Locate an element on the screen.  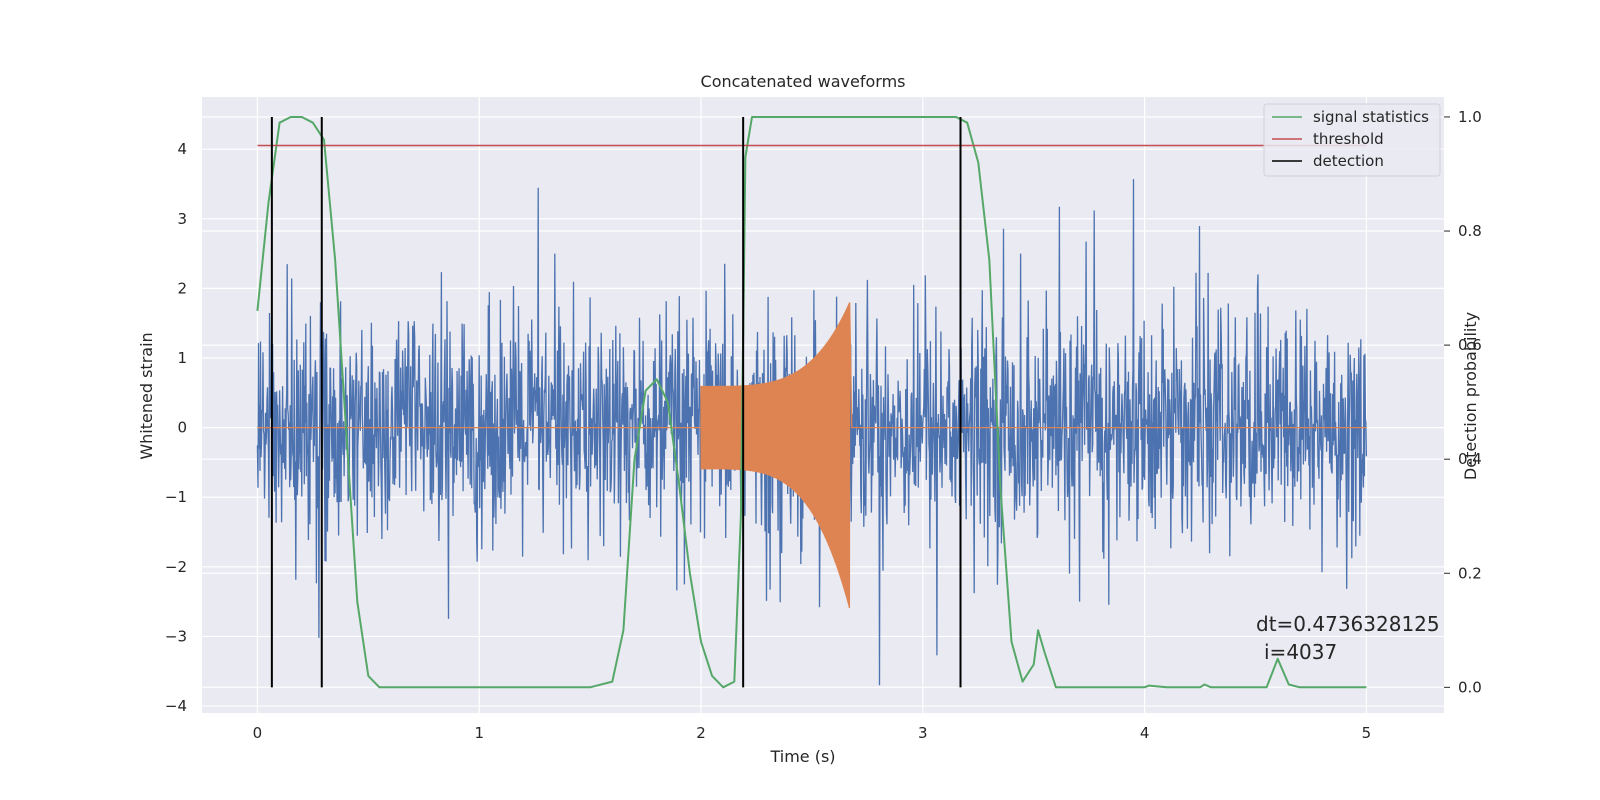
x-tick-label: 5 is located at coordinates (1367, 733).